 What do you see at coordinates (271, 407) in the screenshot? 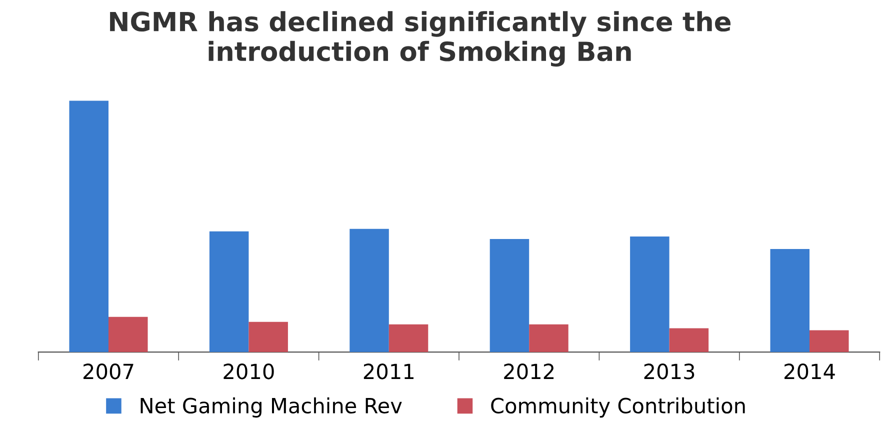
I see `legend-label: Net Gaming Machine Rev` at bounding box center [271, 407].